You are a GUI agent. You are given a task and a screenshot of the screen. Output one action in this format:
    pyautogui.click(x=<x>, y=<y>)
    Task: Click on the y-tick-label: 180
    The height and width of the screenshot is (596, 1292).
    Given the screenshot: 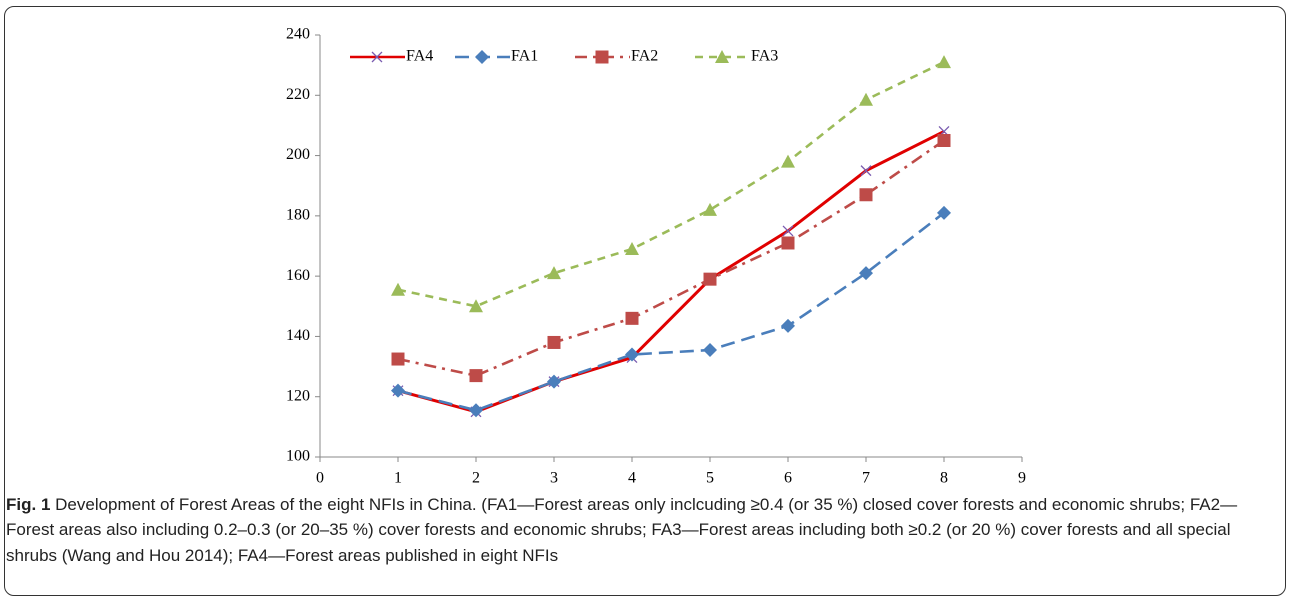 What is the action you would take?
    pyautogui.click(x=298, y=215)
    